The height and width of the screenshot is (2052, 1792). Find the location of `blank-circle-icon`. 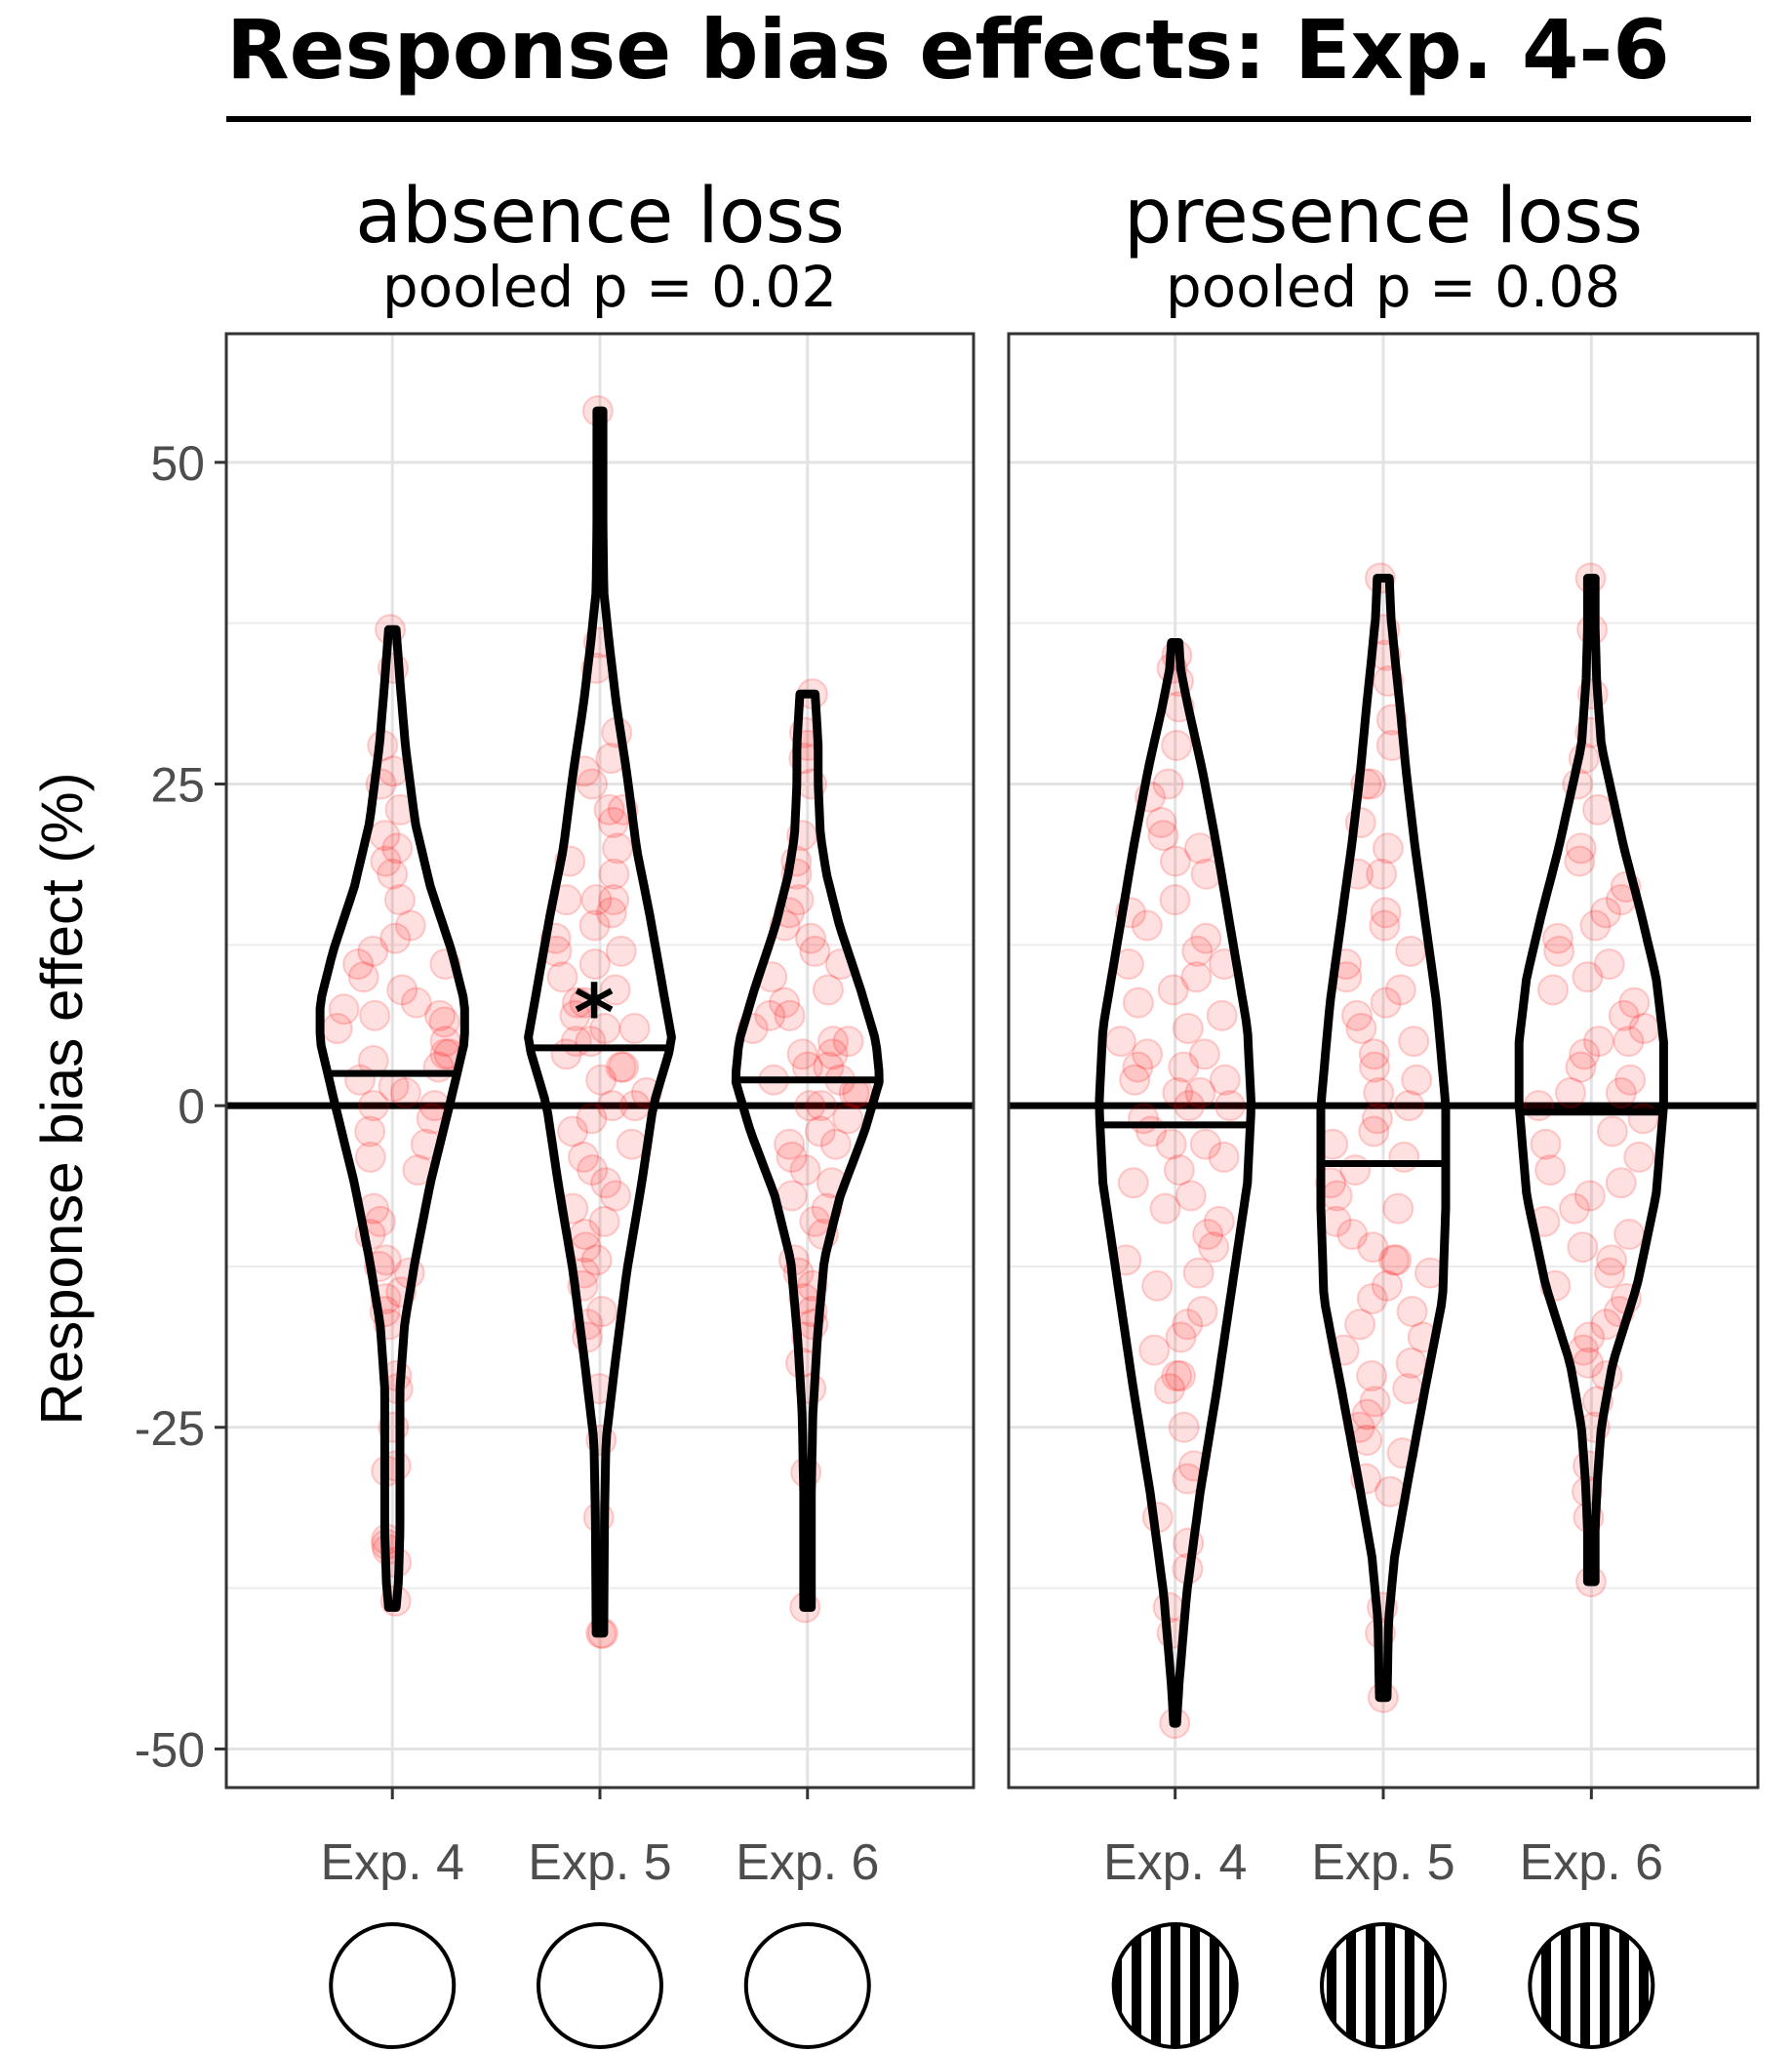

blank-circle-icon is located at coordinates (807, 1985).